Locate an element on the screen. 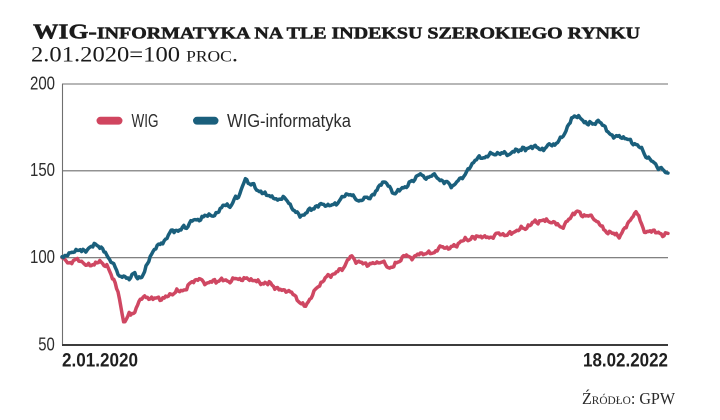 This screenshot has width=720, height=420. svg-text: 2.01.2020=100 proc. is located at coordinates (134, 53).